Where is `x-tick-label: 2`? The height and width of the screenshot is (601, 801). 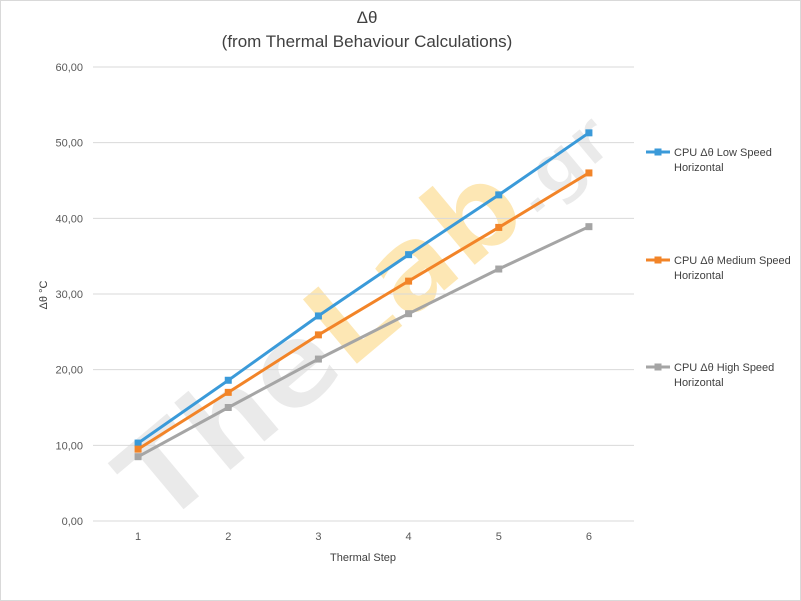
x-tick-label: 2 is located at coordinates (228, 537).